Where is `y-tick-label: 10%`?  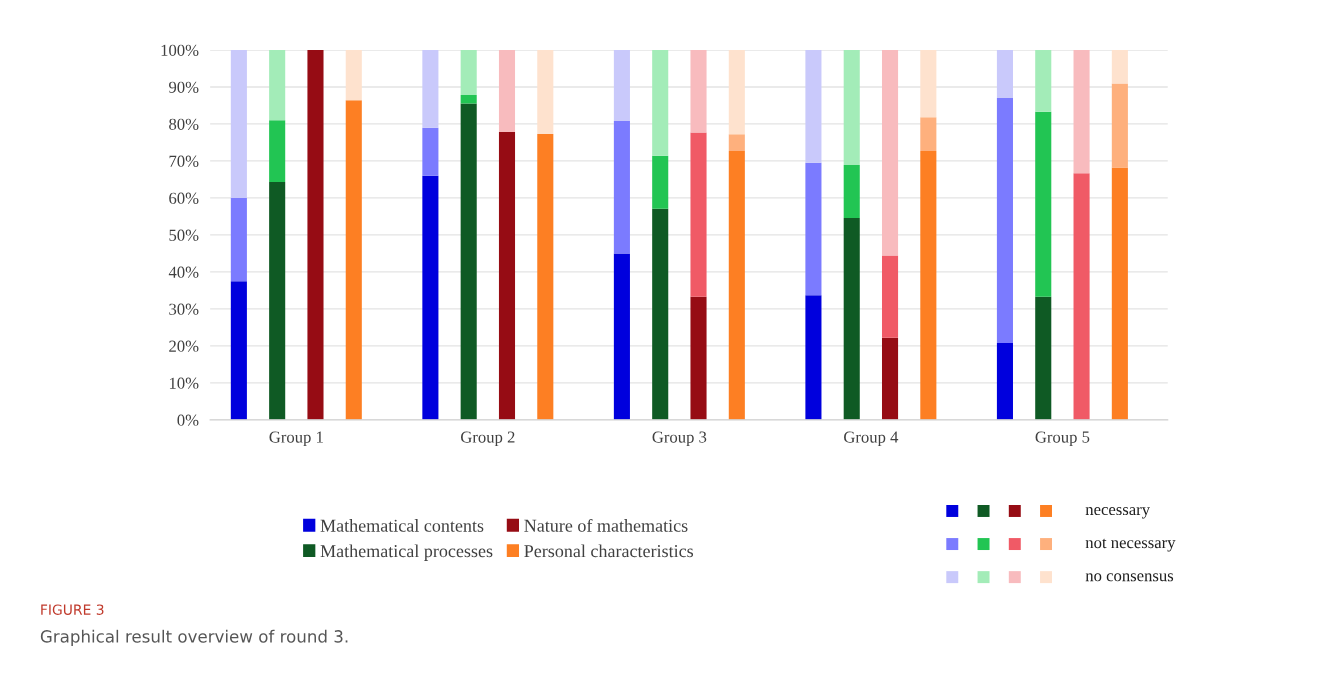
y-tick-label: 10% is located at coordinates (184, 383).